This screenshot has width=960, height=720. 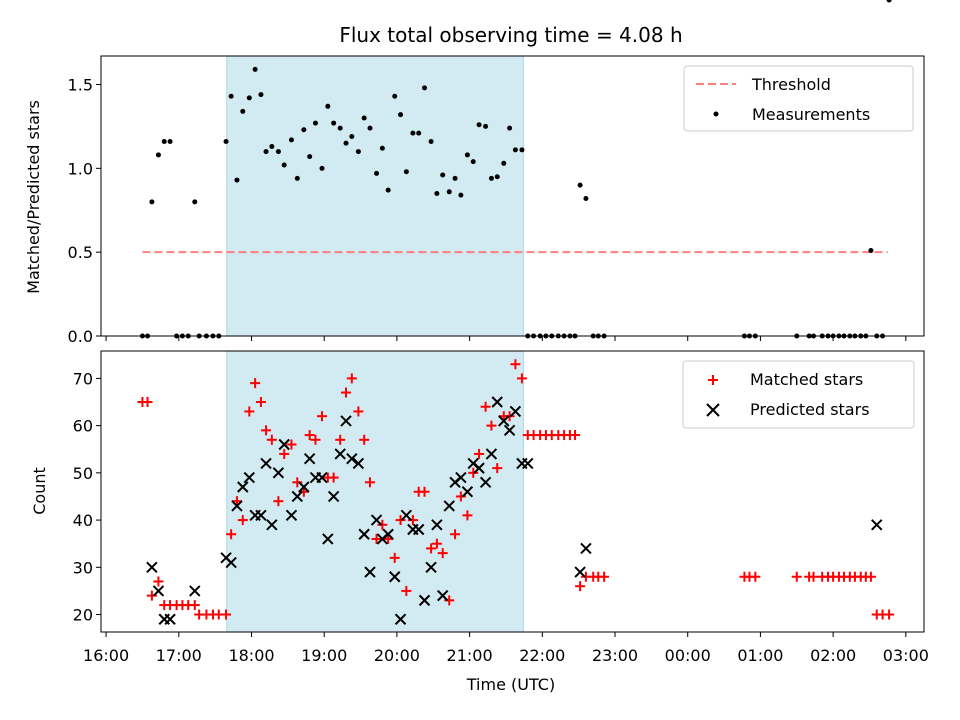 I want to click on bottom-ytick-label: 60, so click(x=83, y=426).